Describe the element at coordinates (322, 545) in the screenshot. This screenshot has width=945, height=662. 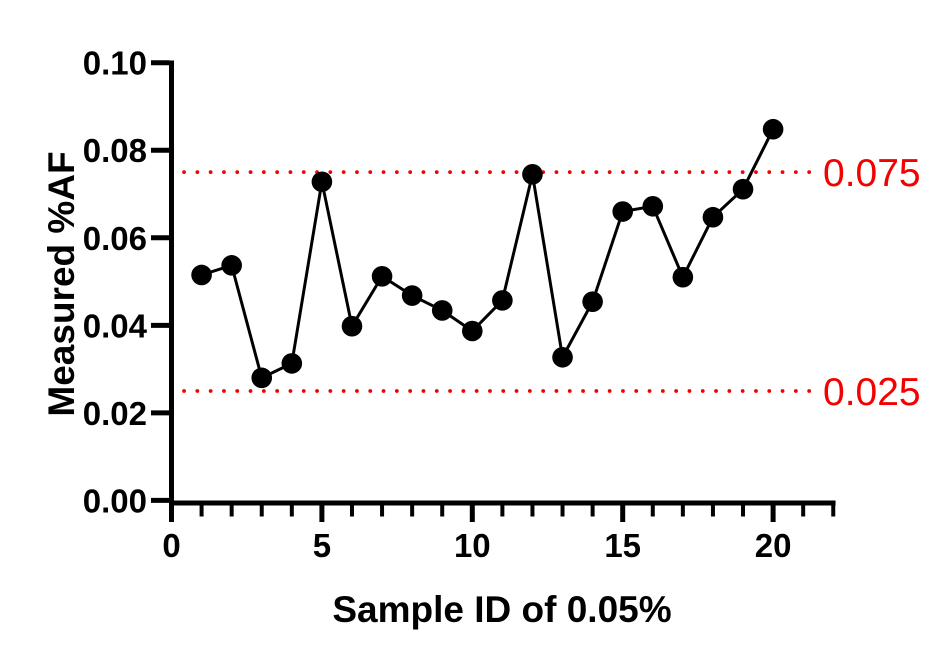
I see `x-tick-label: 5` at that location.